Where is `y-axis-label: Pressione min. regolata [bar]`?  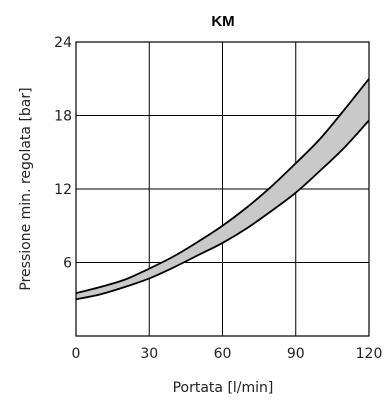
y-axis-label: Pressione min. regolata [bar] is located at coordinates (26, 188).